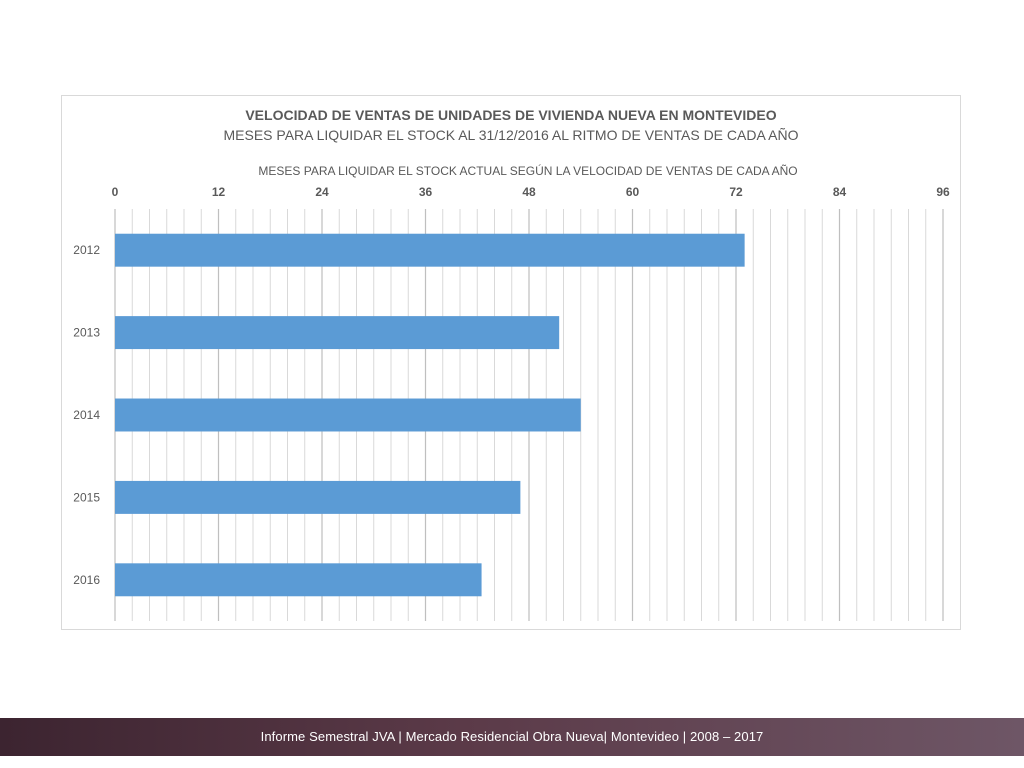 This screenshot has height=768, width=1024. Describe the element at coordinates (840, 192) in the screenshot. I see `x-tick-label: 84` at that location.